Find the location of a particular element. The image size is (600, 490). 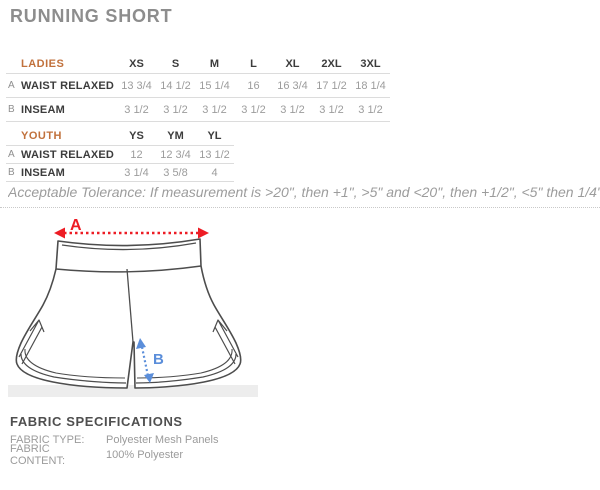

label-a: A is located at coordinates (76, 225).